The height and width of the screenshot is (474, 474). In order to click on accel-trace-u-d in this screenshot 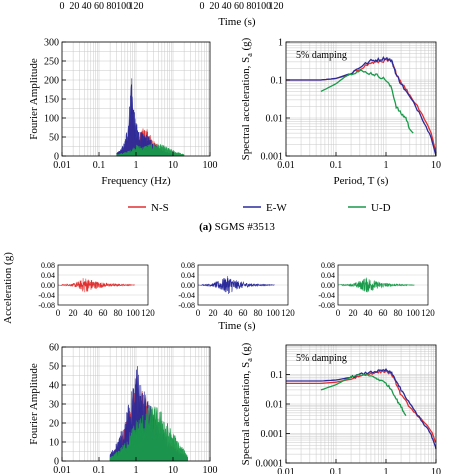, I will do `click(376, 285)`.